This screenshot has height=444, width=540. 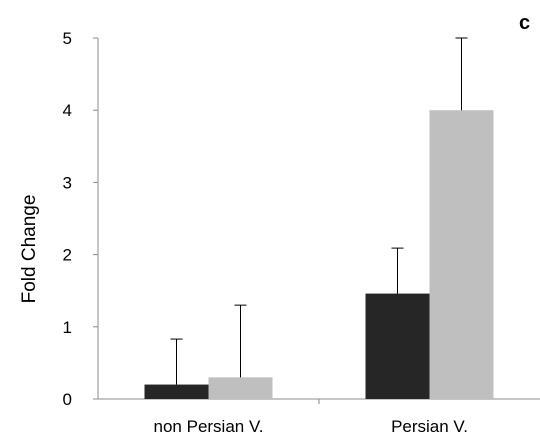 I want to click on y-tick-label: 0, so click(x=67, y=399).